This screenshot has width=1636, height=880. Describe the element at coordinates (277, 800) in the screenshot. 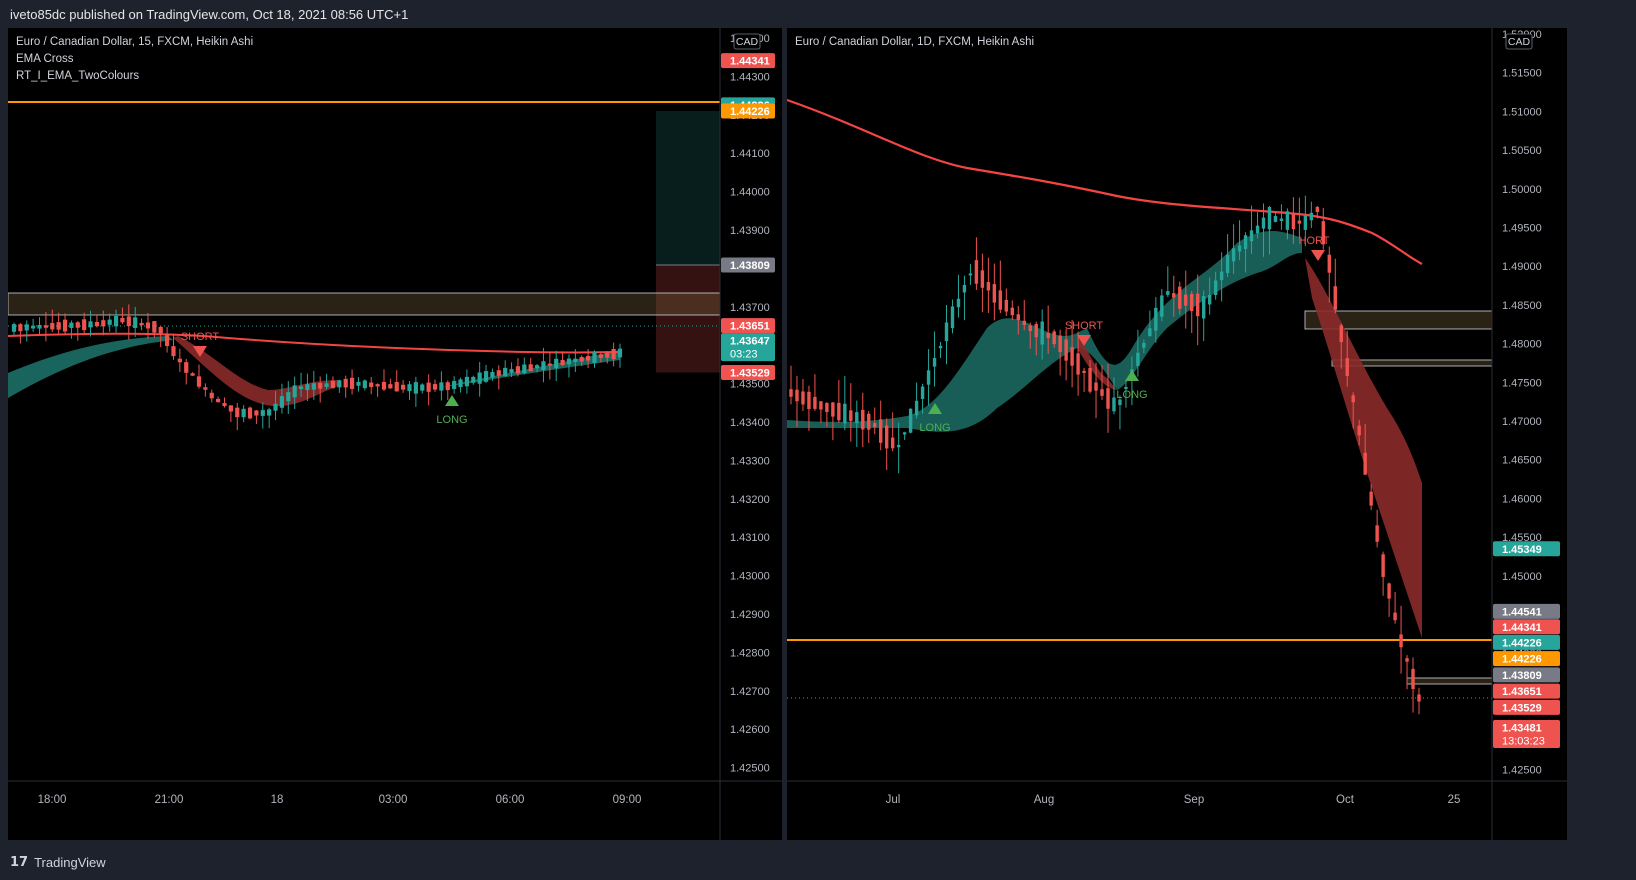

I see `time-tick-label: 18` at that location.